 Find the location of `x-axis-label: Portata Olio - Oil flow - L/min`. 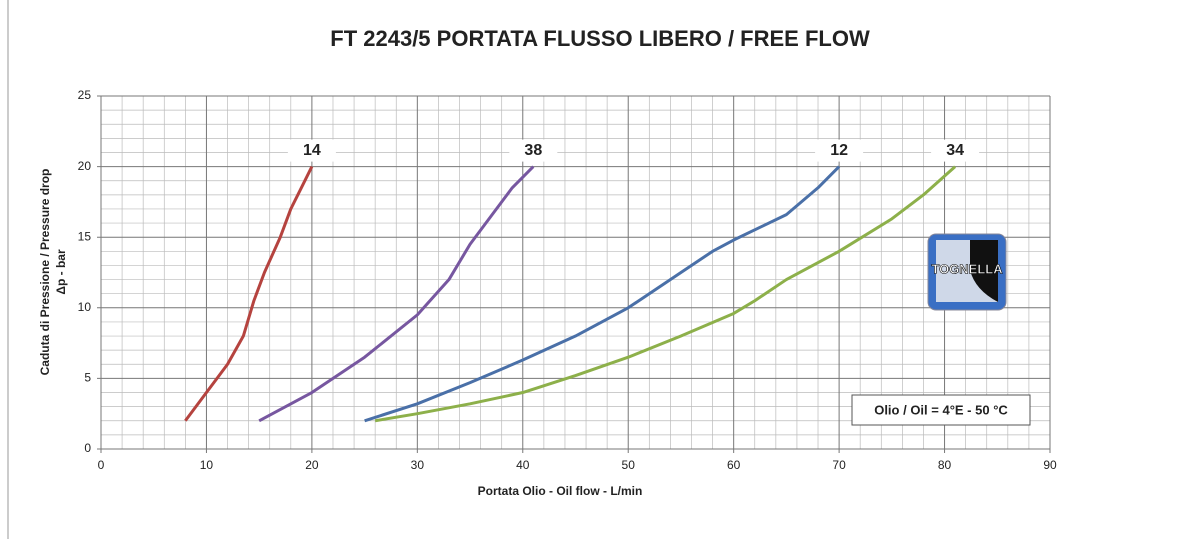

x-axis-label: Portata Olio - Oil flow - L/min is located at coordinates (560, 491).